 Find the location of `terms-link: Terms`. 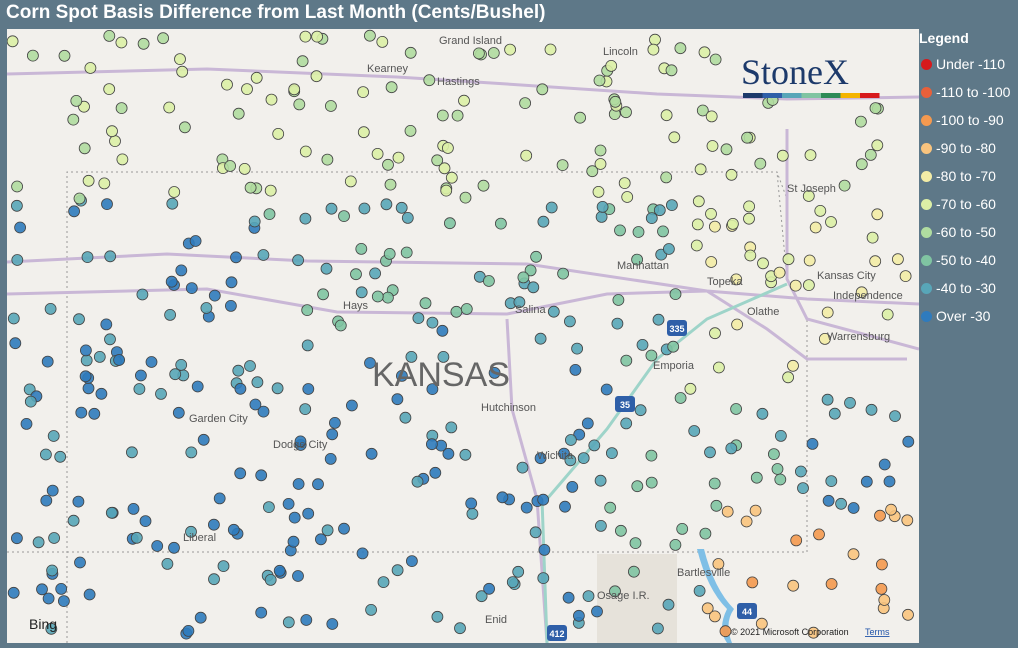

terms-link: Terms is located at coordinates (877, 632).